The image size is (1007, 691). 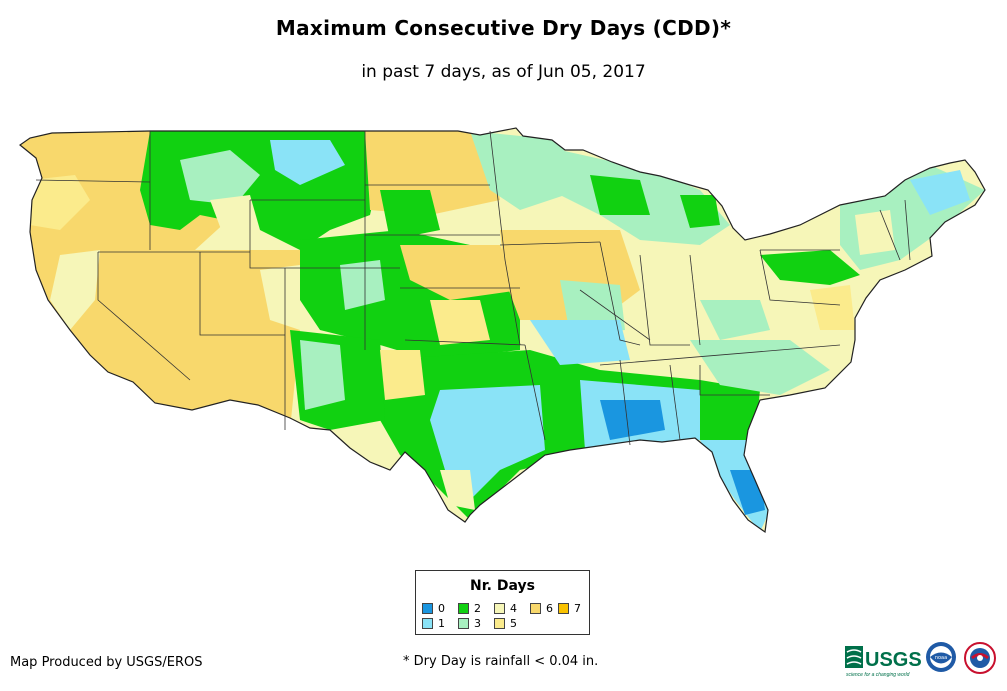 I want to click on legend-label: 2, so click(x=477, y=608).